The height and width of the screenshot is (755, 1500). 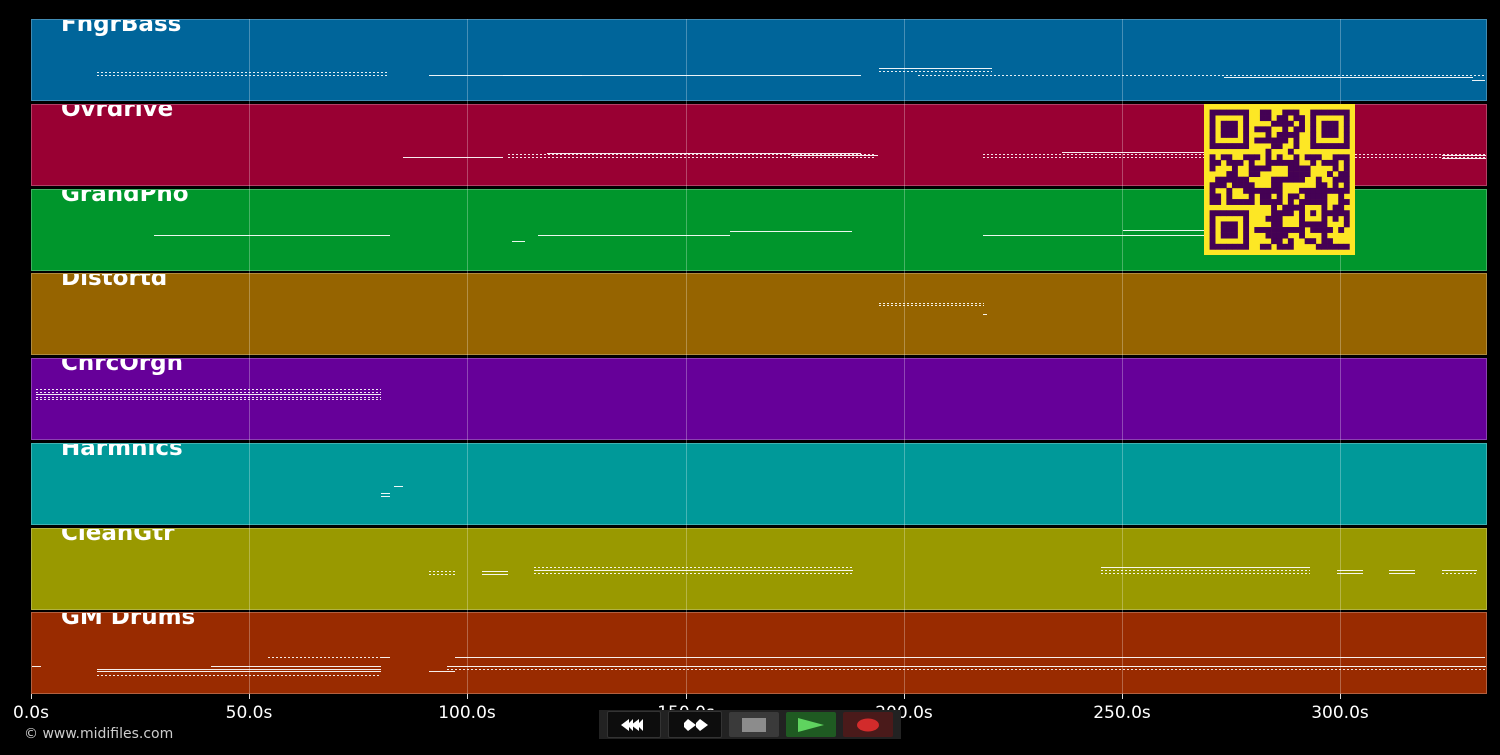 I want to click on axis-tick-label: 50.0s, so click(x=249, y=713).